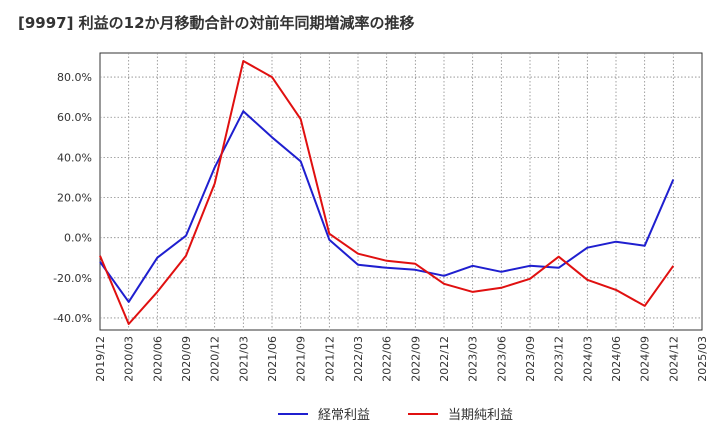 The width and height of the screenshot is (720, 440). I want to click on legend-label-1: 経常利益, so click(344, 415).